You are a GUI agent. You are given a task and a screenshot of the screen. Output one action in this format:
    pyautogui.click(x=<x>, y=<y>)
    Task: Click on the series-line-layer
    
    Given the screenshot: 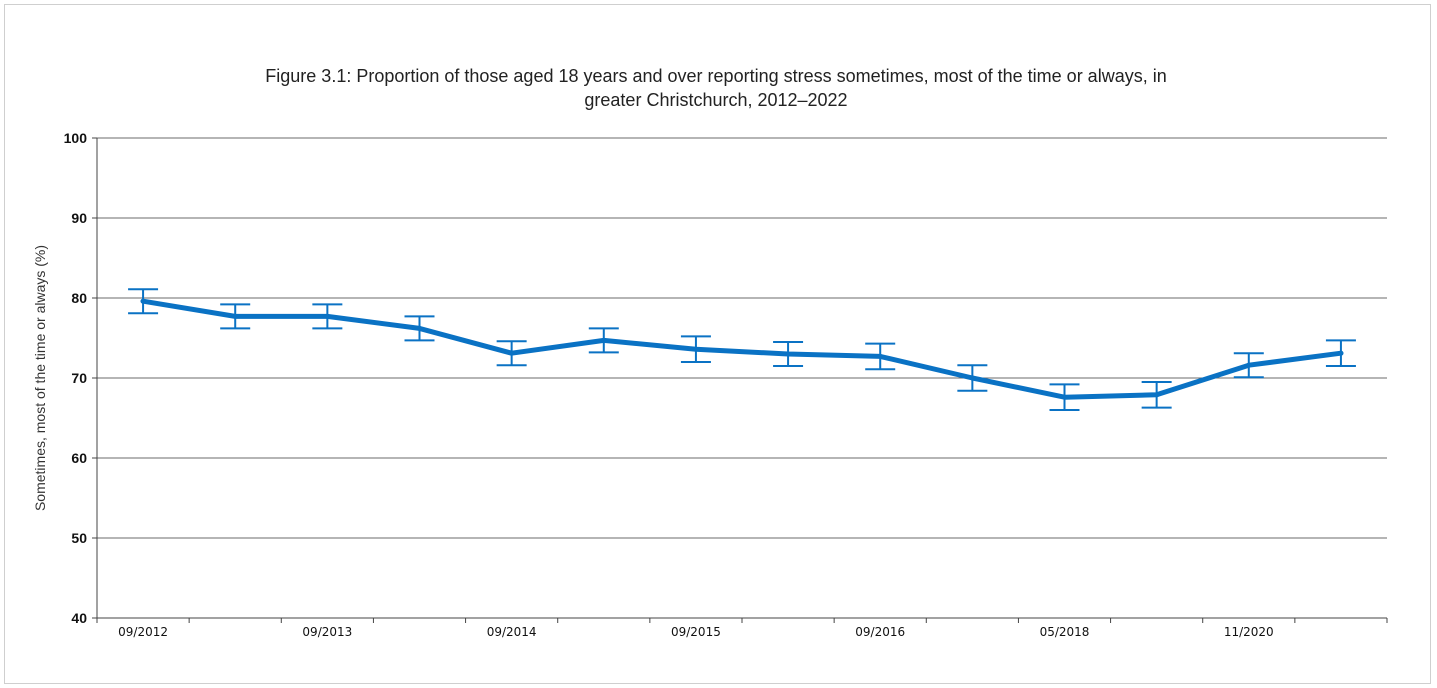 What is the action you would take?
    pyautogui.click(x=742, y=349)
    